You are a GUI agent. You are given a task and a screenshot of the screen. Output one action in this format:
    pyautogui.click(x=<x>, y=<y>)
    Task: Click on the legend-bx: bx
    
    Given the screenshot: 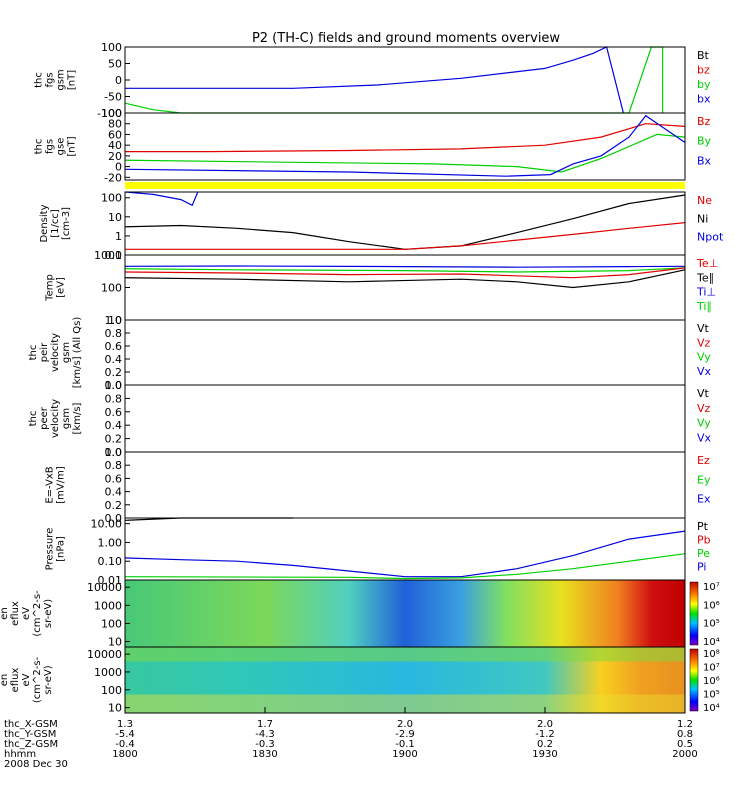 What is the action you would take?
    pyautogui.click(x=704, y=99)
    